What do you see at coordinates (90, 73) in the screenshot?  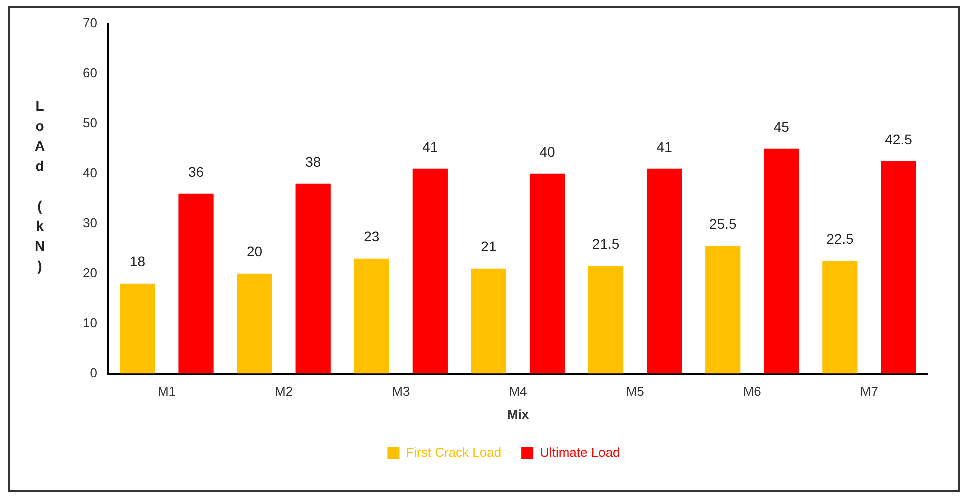 I see `y-tick-label: 60` at bounding box center [90, 73].